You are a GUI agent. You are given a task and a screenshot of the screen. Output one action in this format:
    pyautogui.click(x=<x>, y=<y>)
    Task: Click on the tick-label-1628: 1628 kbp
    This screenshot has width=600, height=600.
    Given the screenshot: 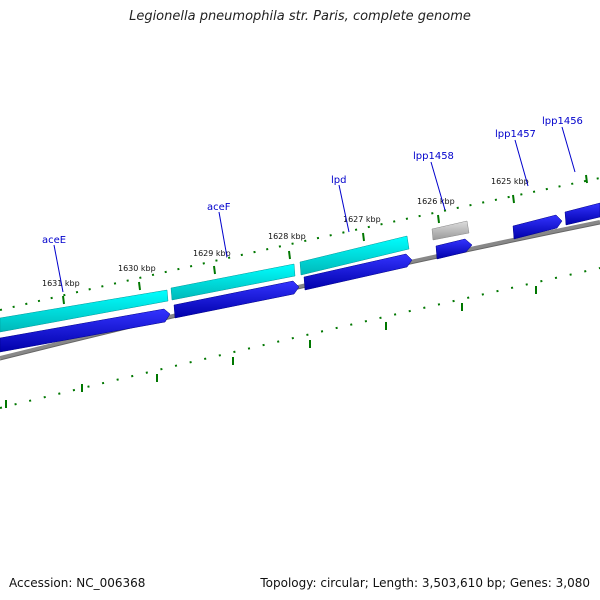 What is the action you would take?
    pyautogui.click(x=287, y=236)
    